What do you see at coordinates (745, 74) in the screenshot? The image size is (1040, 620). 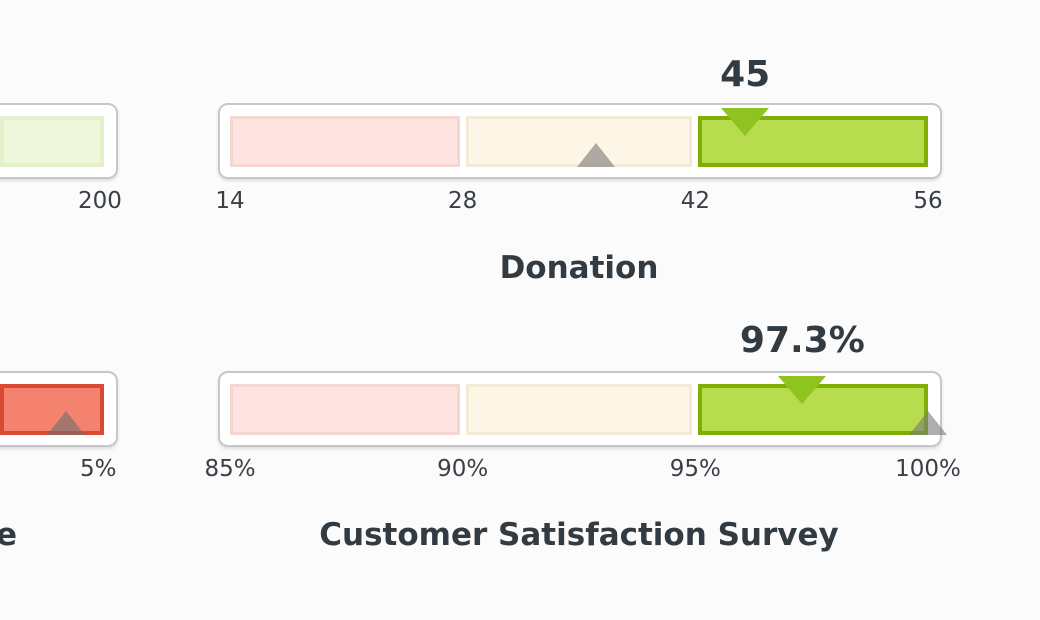 I see `value-label: 45` at bounding box center [745, 74].